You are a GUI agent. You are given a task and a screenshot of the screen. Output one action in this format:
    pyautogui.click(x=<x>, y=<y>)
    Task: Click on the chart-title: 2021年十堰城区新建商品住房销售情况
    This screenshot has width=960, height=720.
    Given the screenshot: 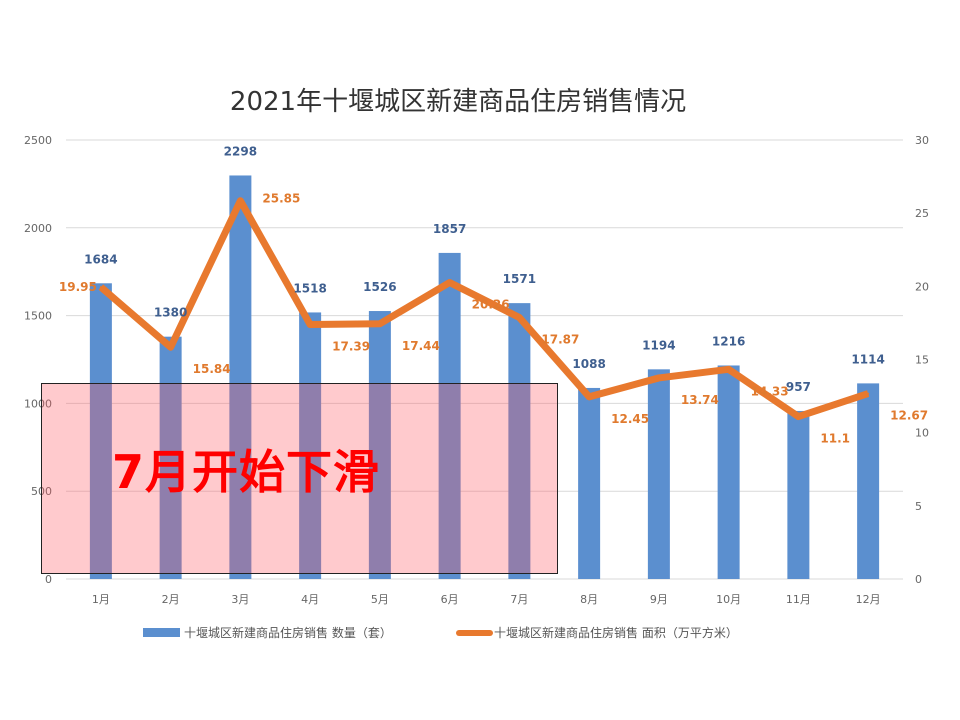 What is the action you would take?
    pyautogui.click(x=458, y=102)
    